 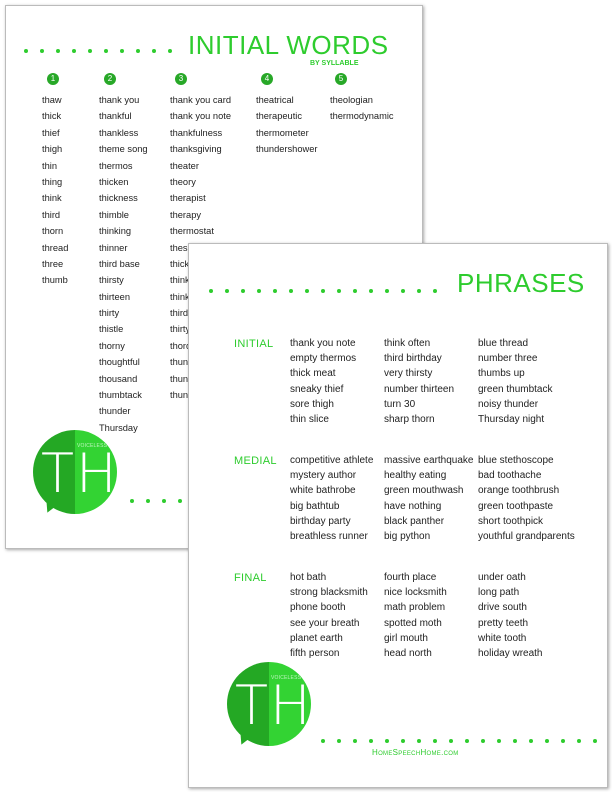 What do you see at coordinates (415, 752) in the screenshot?
I see `website-link: HomeSpeechHome.com` at bounding box center [415, 752].